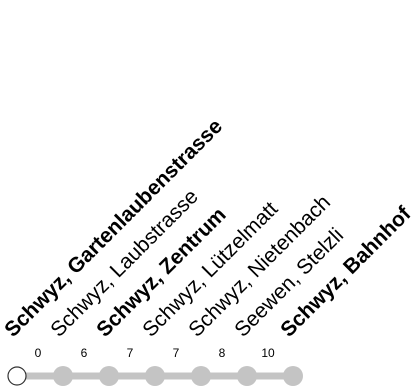  What do you see at coordinates (38, 353) in the screenshot?
I see `stop-minutes: 0` at bounding box center [38, 353].